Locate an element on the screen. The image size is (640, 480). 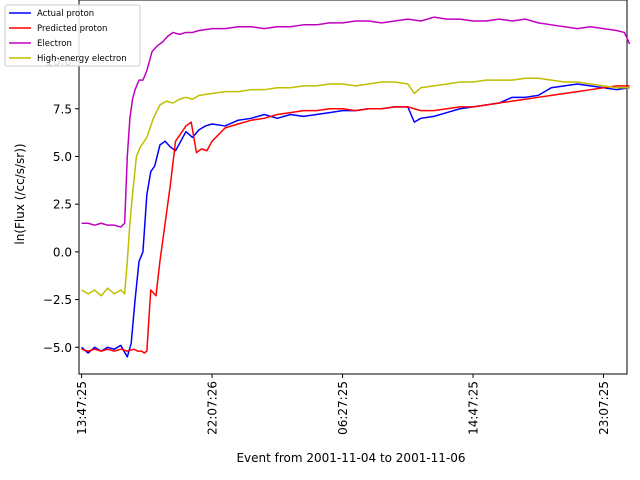
x-axis-label: Event from 2001-11-04 to 2001-11-06 is located at coordinates (350, 458).